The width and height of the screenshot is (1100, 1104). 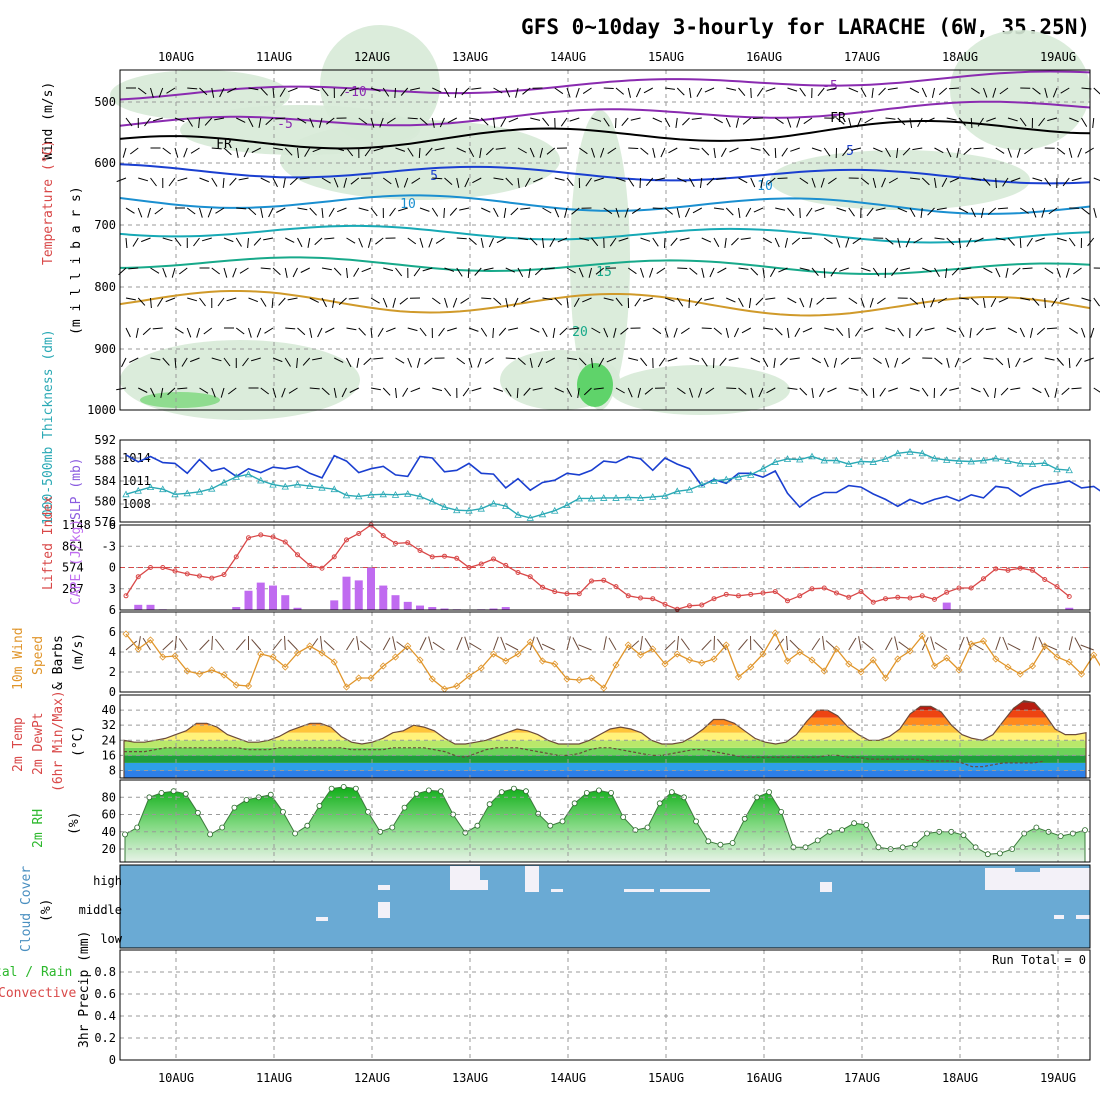 I want to click on thickness-tick: 592, so click(x=105, y=440).